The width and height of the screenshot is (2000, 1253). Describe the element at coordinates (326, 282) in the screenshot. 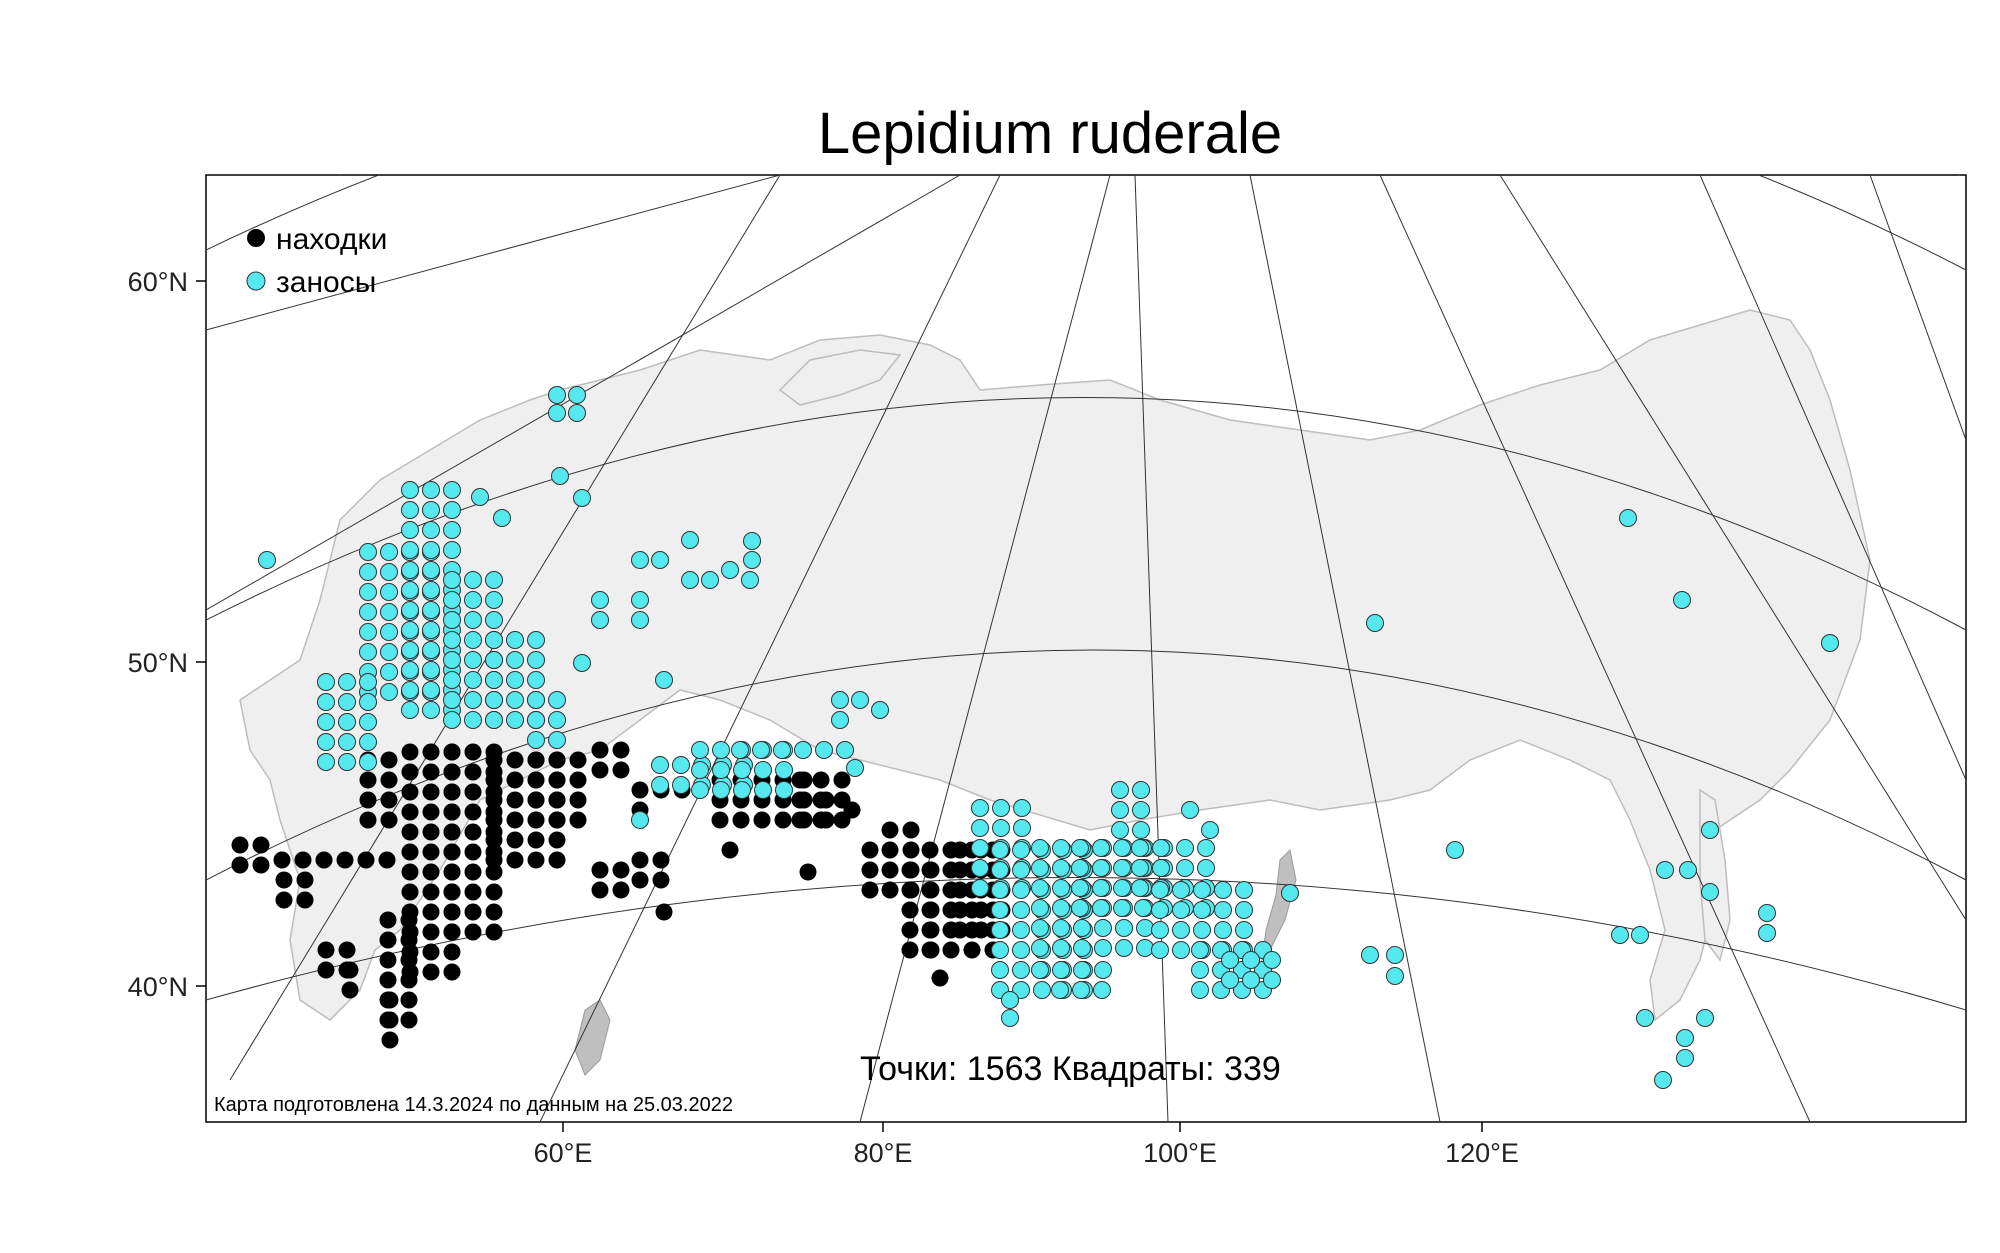

I see `legend-introductions-label: заносы` at that location.